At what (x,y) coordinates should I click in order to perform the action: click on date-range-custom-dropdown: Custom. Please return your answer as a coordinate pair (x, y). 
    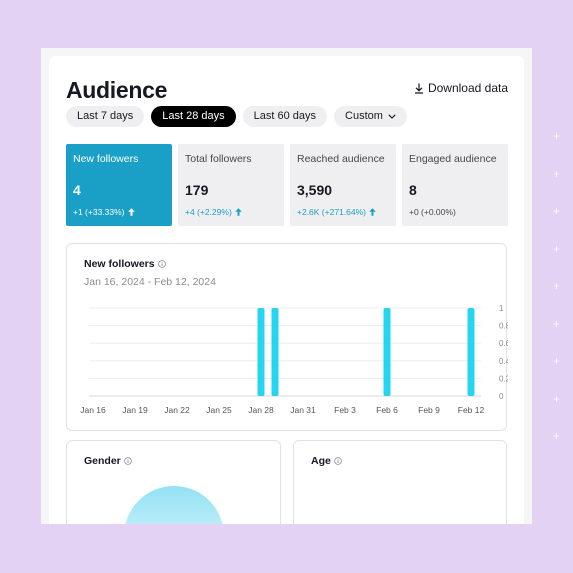
    Looking at the image, I should click on (370, 116).